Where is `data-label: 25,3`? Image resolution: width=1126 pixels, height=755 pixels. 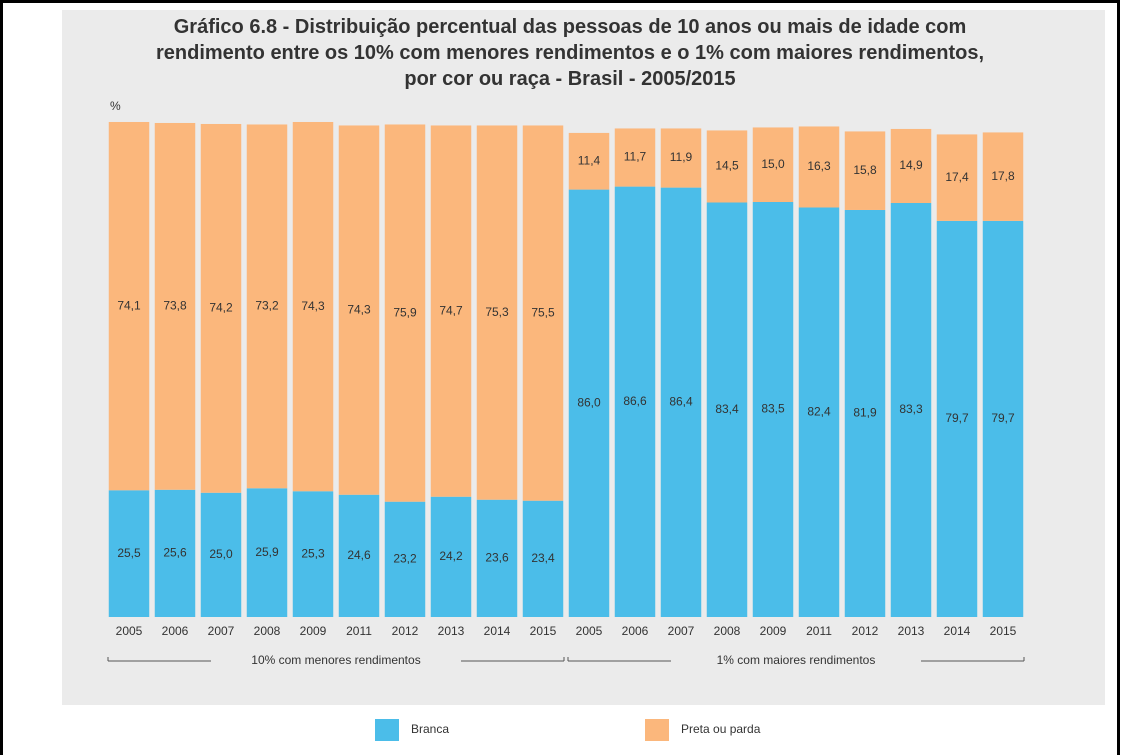 data-label: 25,3 is located at coordinates (313, 553).